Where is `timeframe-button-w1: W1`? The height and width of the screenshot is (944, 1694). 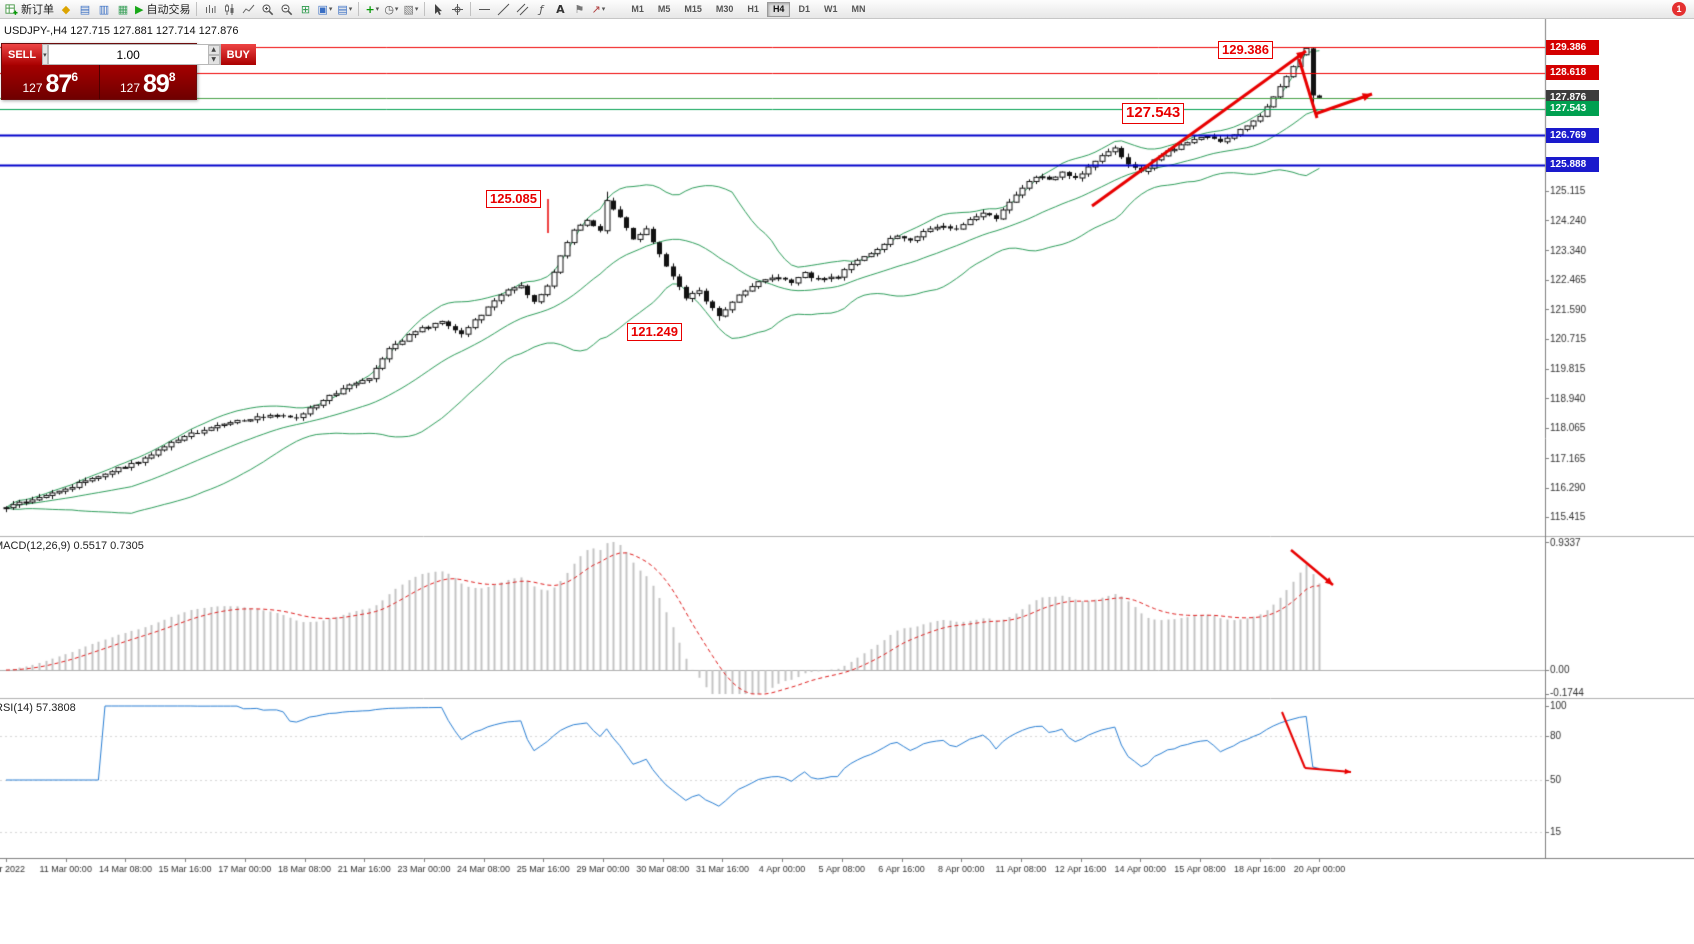 timeframe-button-w1: W1 is located at coordinates (831, 9).